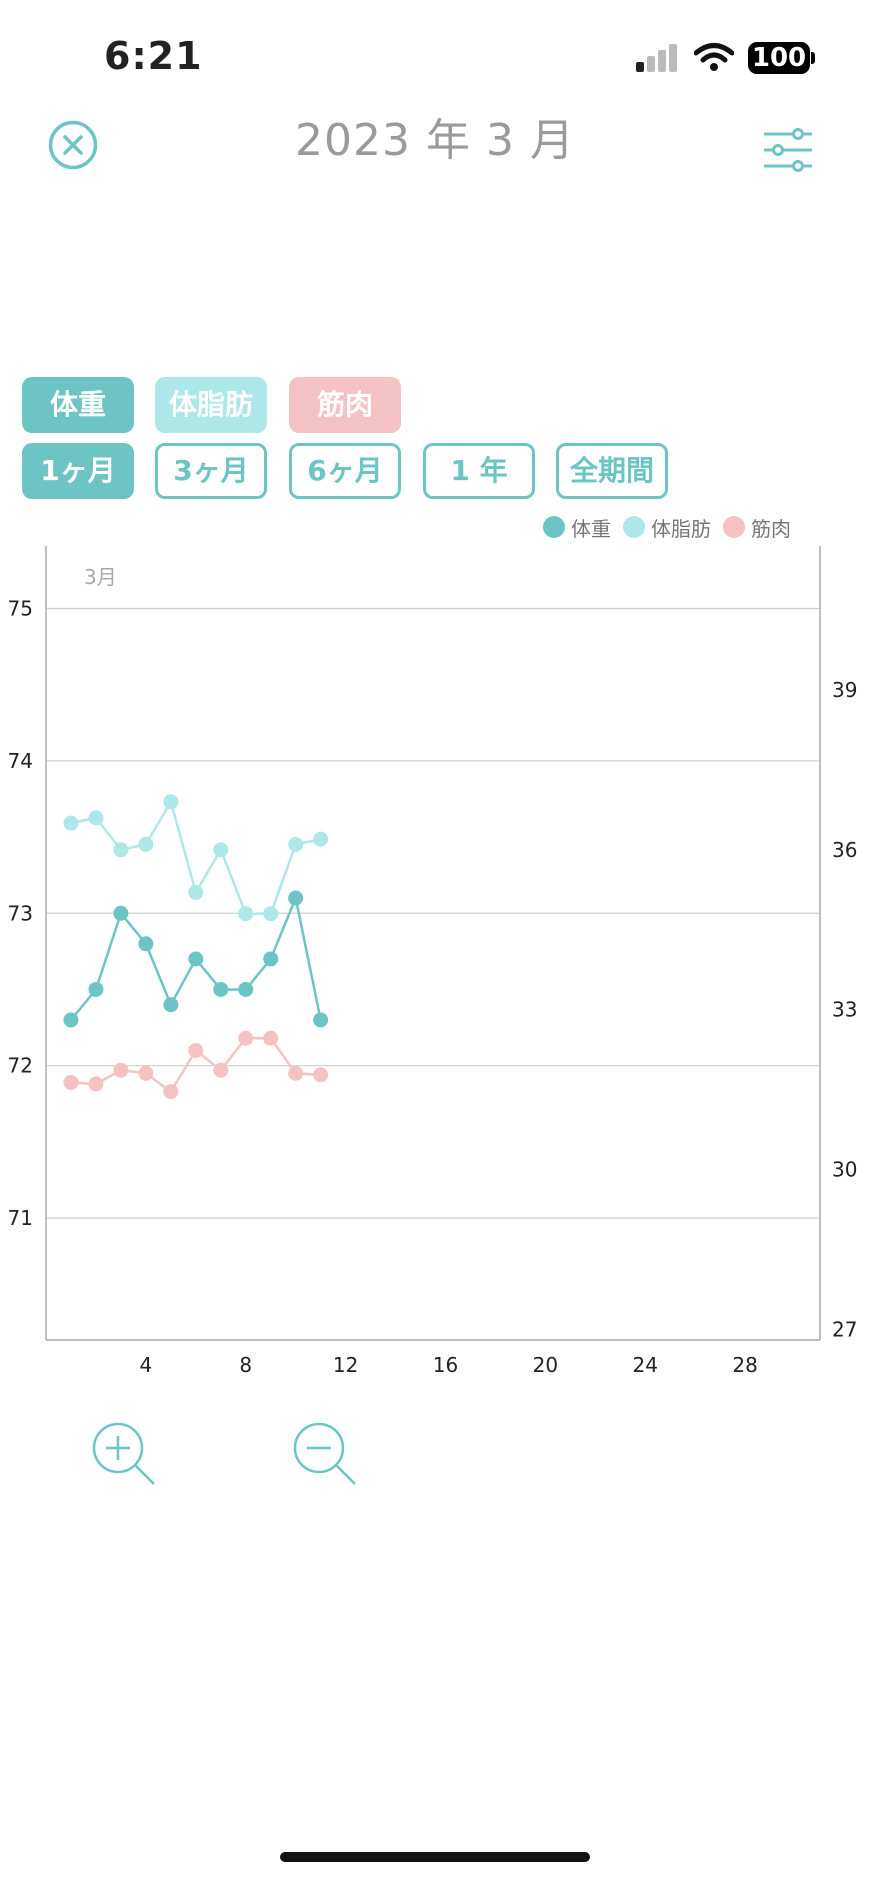  Describe the element at coordinates (771, 528) in the screenshot. I see `legend-label-muscle: 筋肉` at that location.